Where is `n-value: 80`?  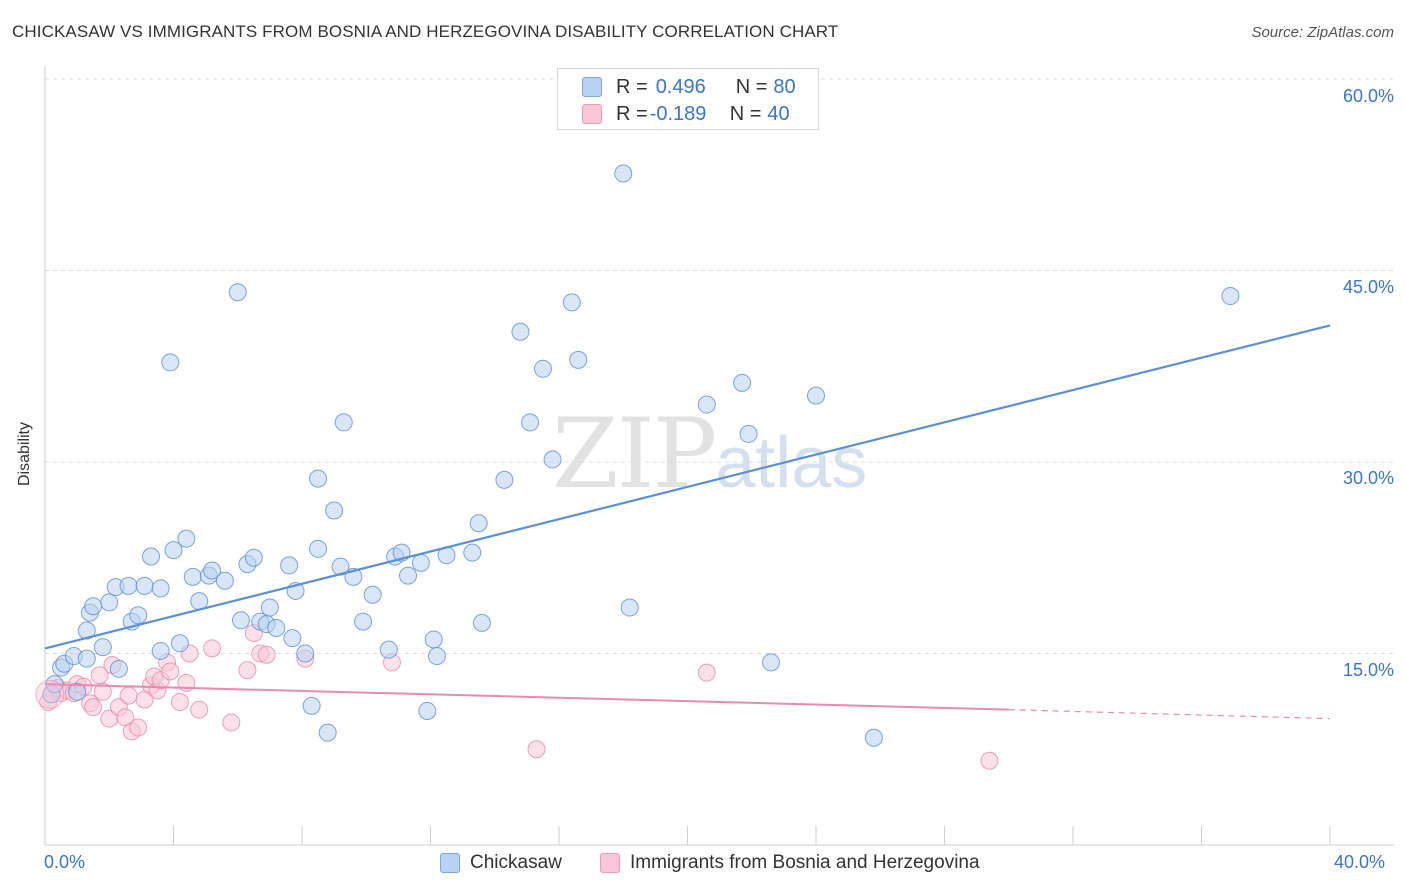 n-value: 80 is located at coordinates (784, 86).